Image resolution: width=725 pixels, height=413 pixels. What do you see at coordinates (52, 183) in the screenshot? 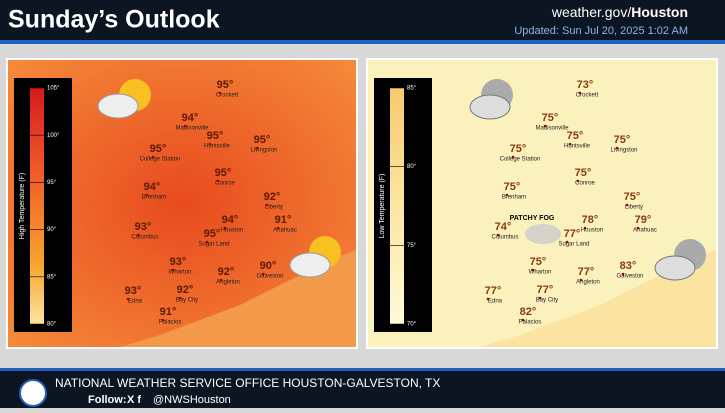
I see `legend-tick-label: 95°` at bounding box center [52, 183].